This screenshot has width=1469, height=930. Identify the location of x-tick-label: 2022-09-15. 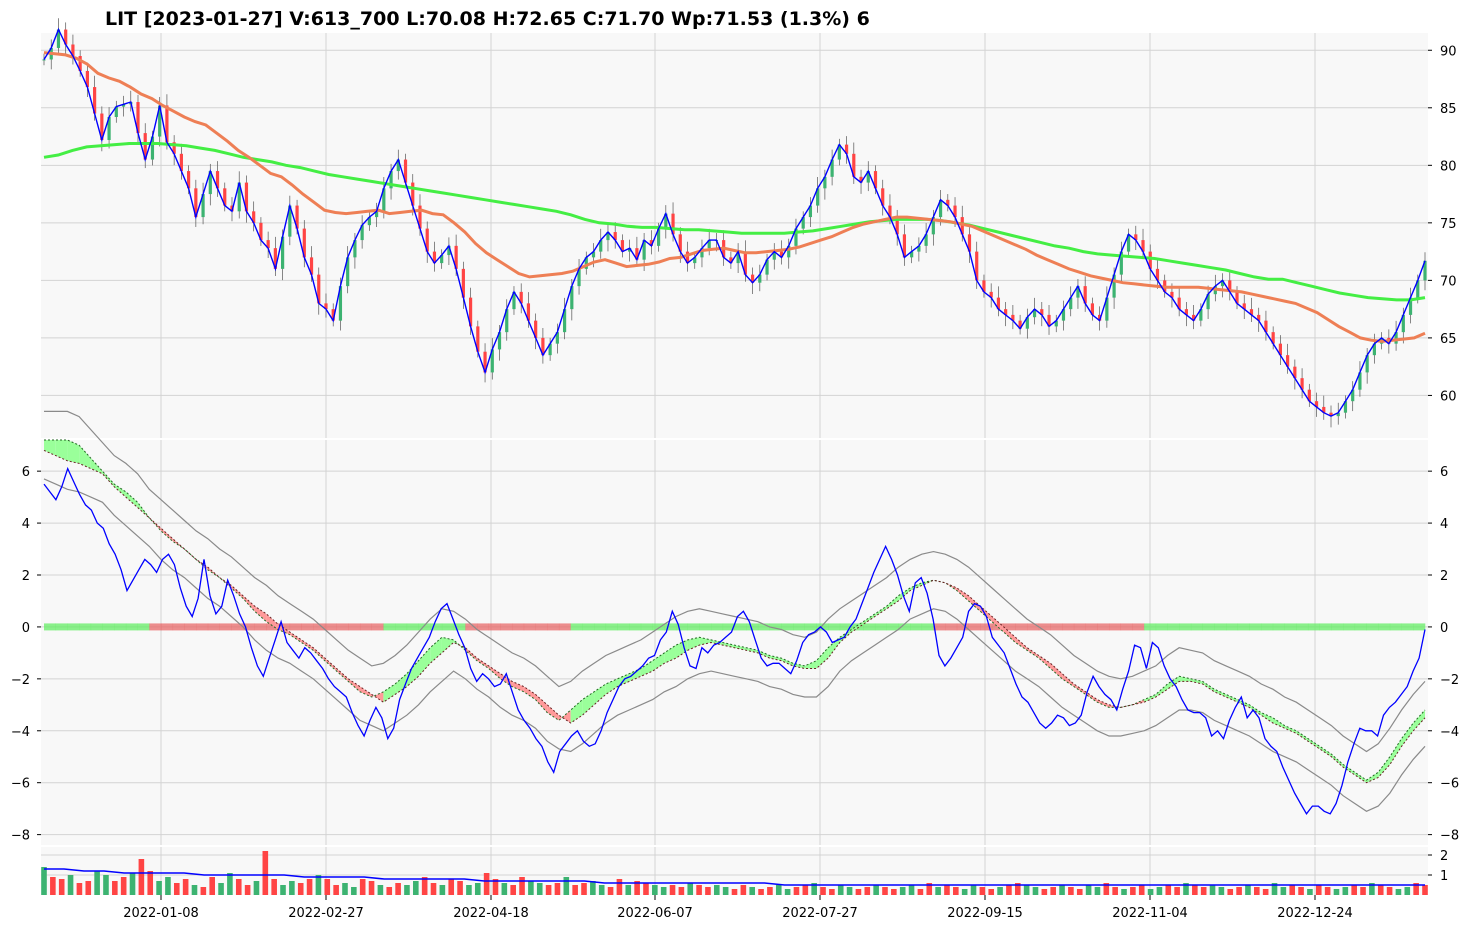
(985, 913).